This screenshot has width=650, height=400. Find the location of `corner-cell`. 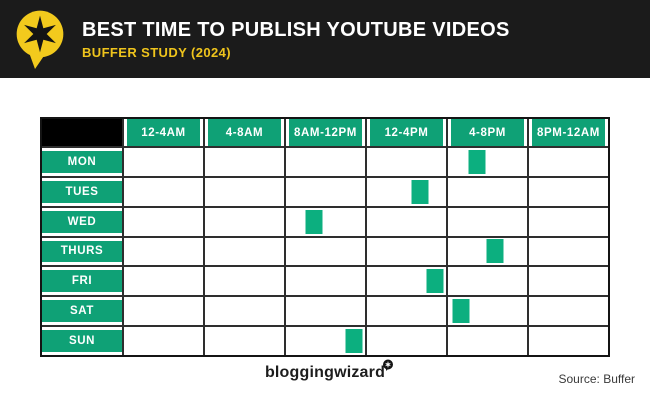

corner-cell is located at coordinates (82, 132).